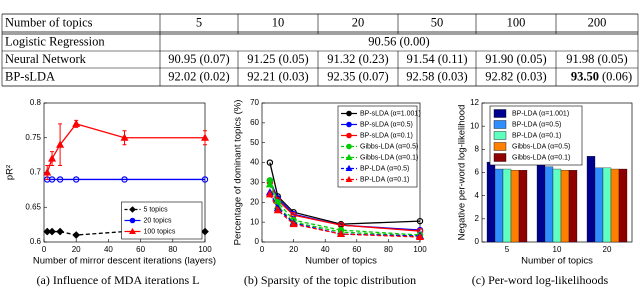  I want to click on table-cell: 91.32 (0.23), so click(357, 59).